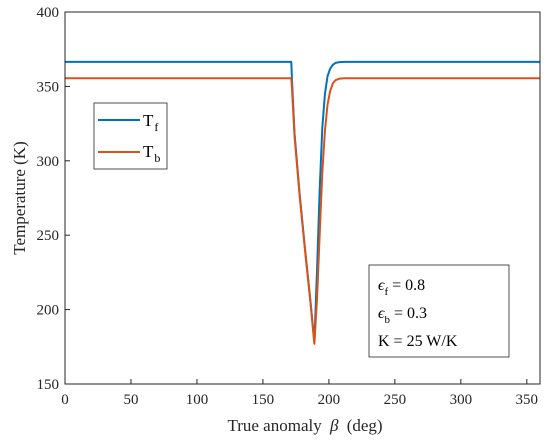  I want to click on y-axis-label: Temperature (K), so click(19, 198).